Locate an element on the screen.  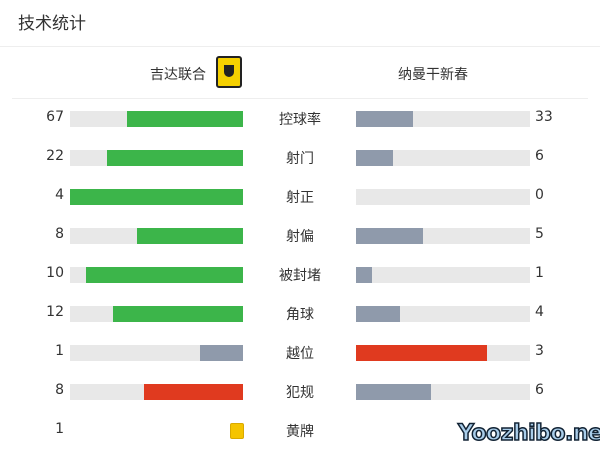
stat-row: 4 射正 0 is located at coordinates (300, 196).